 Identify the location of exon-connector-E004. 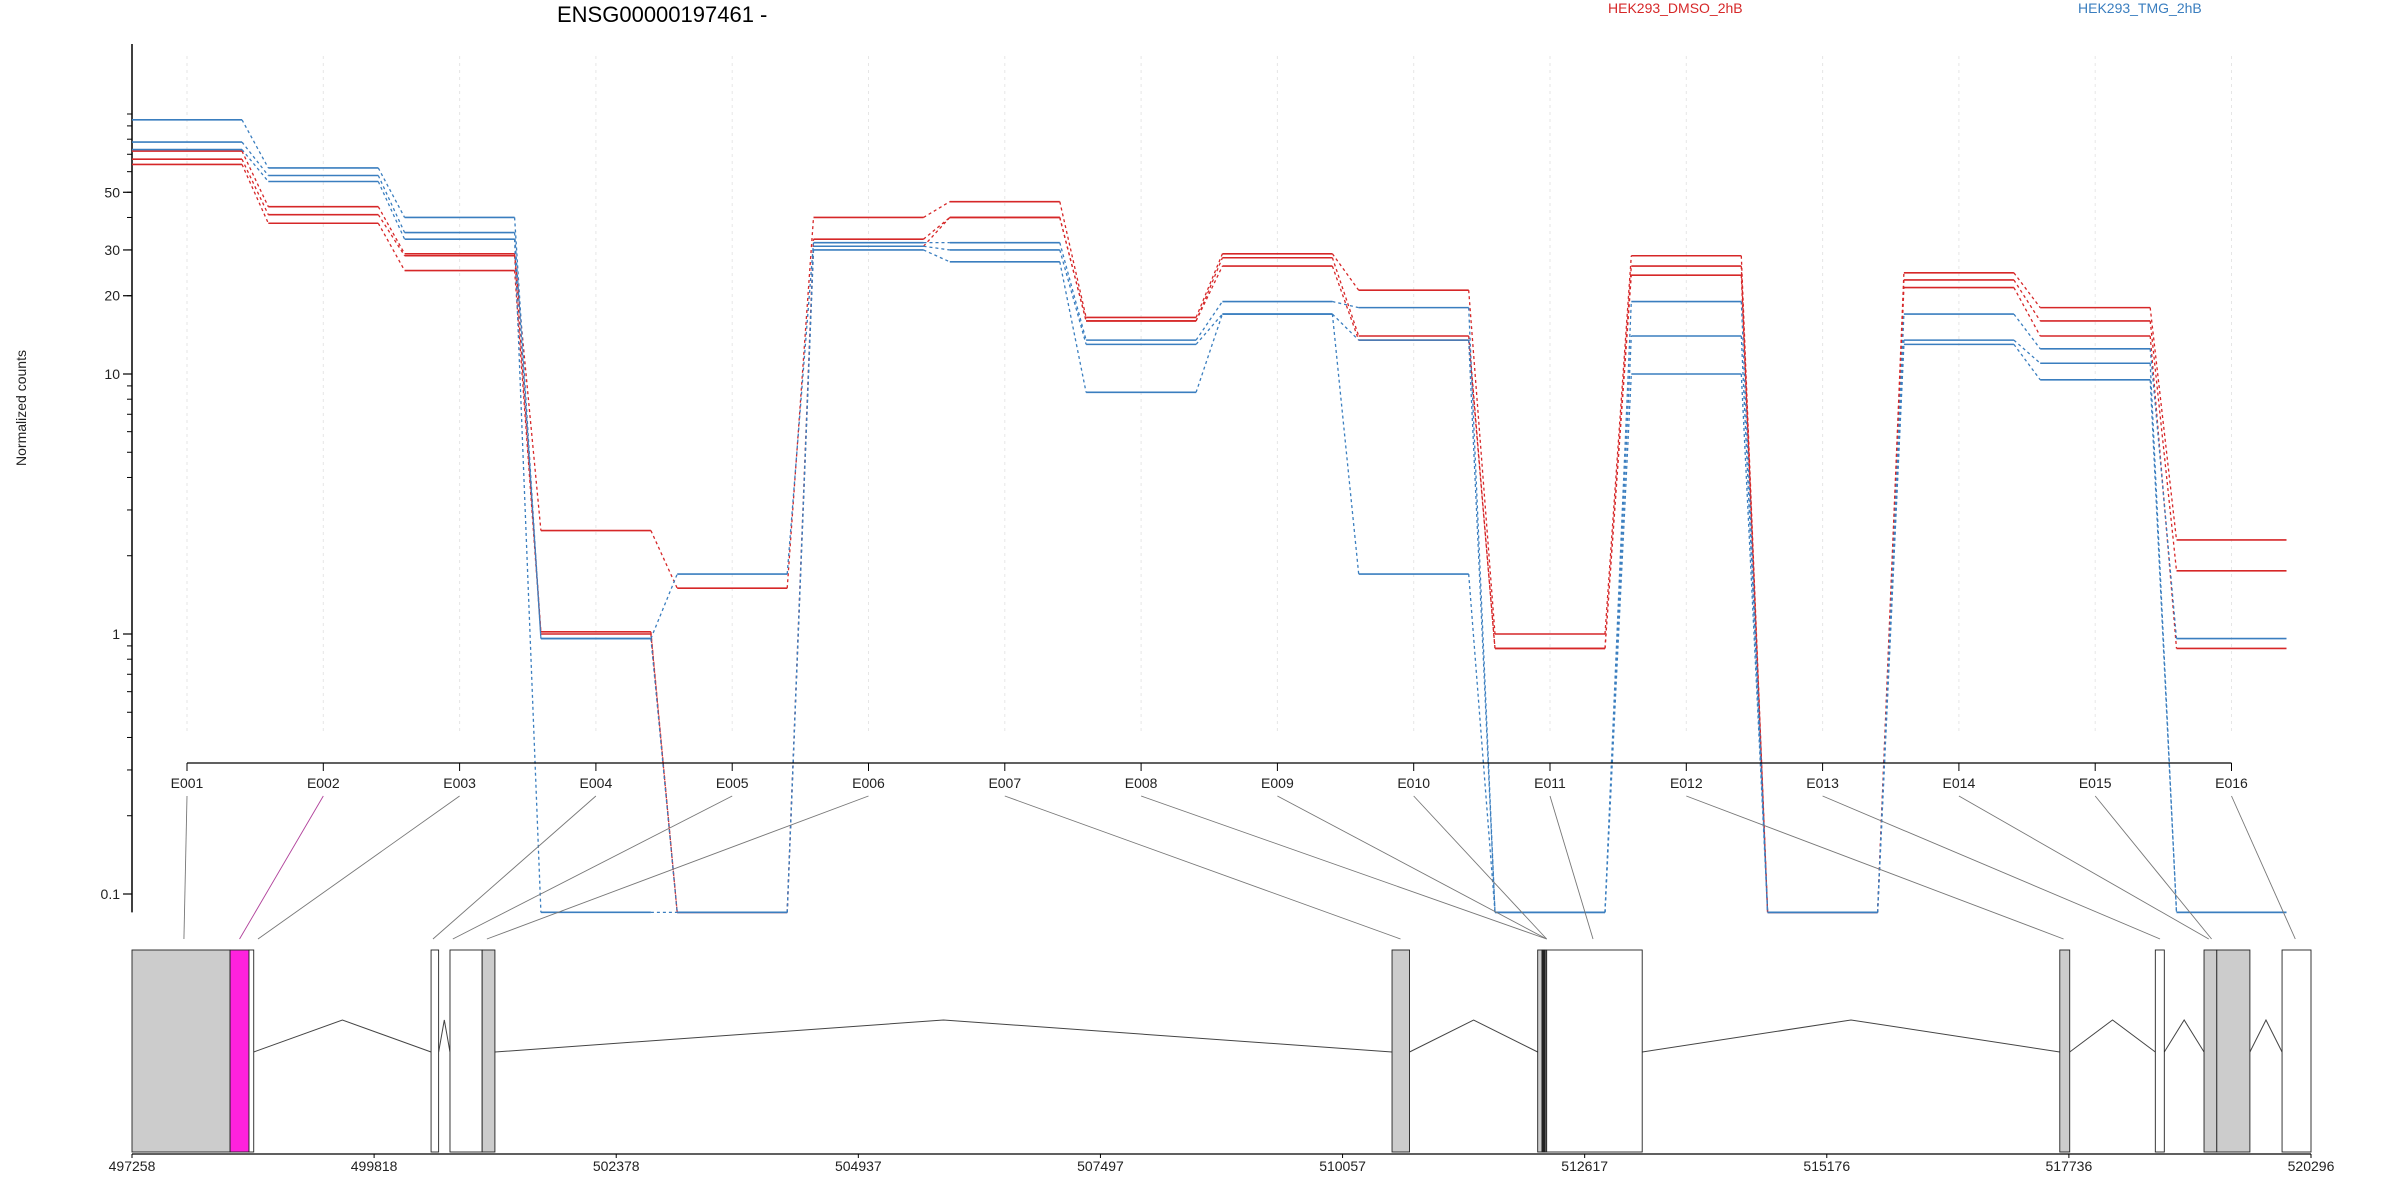
(514, 867).